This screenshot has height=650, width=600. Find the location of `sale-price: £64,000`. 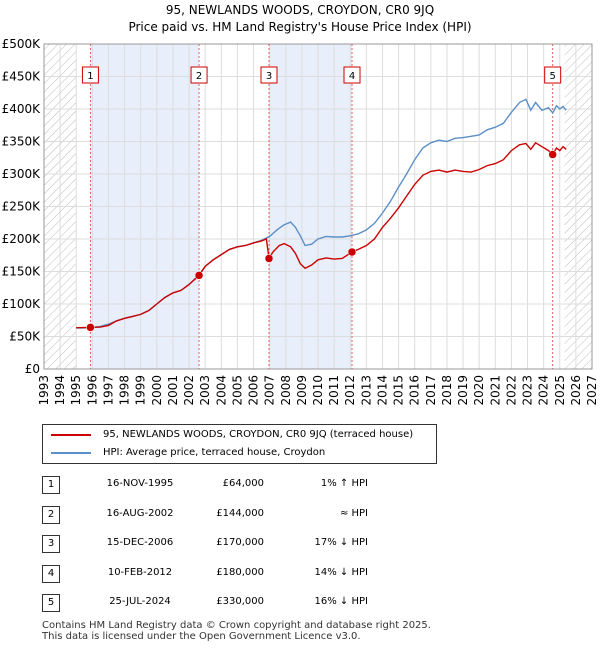

sale-price: £64,000 is located at coordinates (243, 483).